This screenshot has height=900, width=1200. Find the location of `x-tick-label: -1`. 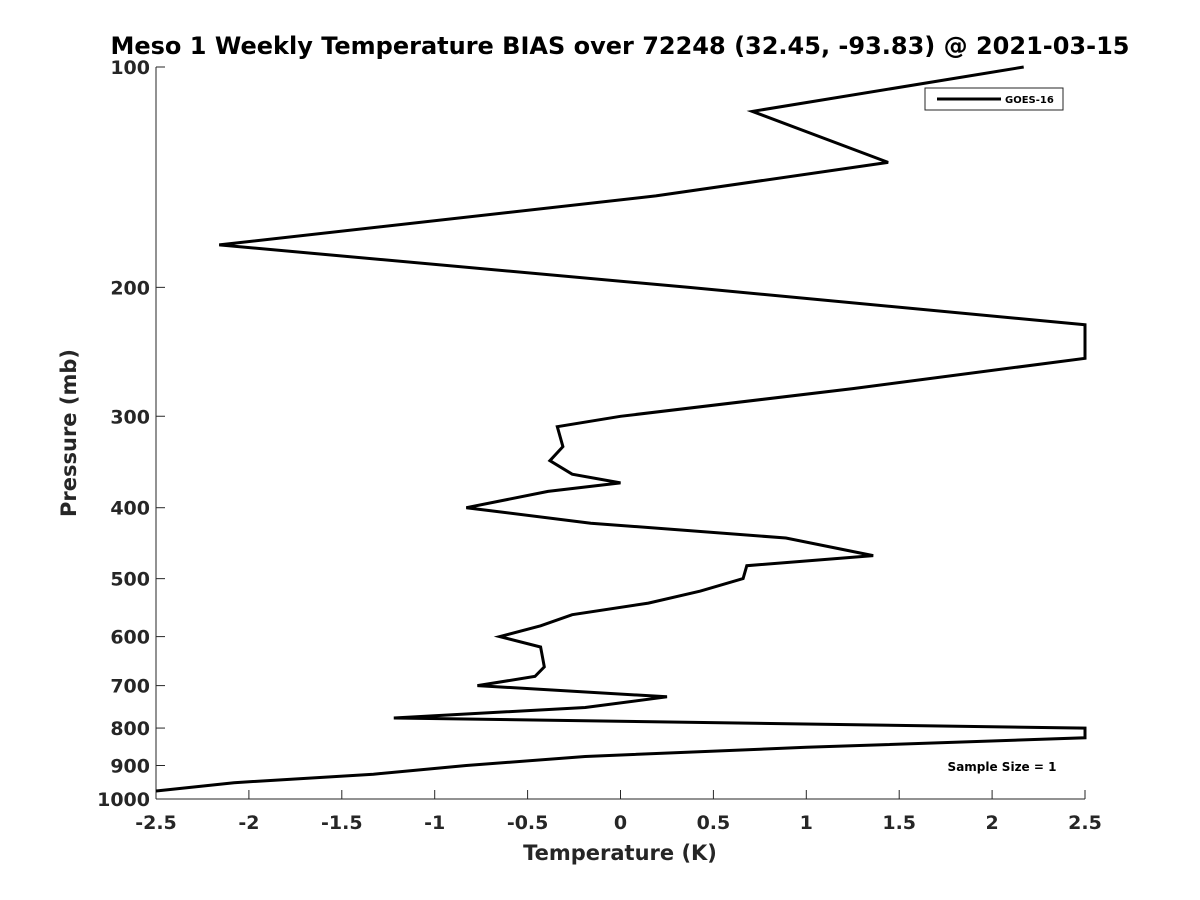

x-tick-label: -1 is located at coordinates (434, 823).